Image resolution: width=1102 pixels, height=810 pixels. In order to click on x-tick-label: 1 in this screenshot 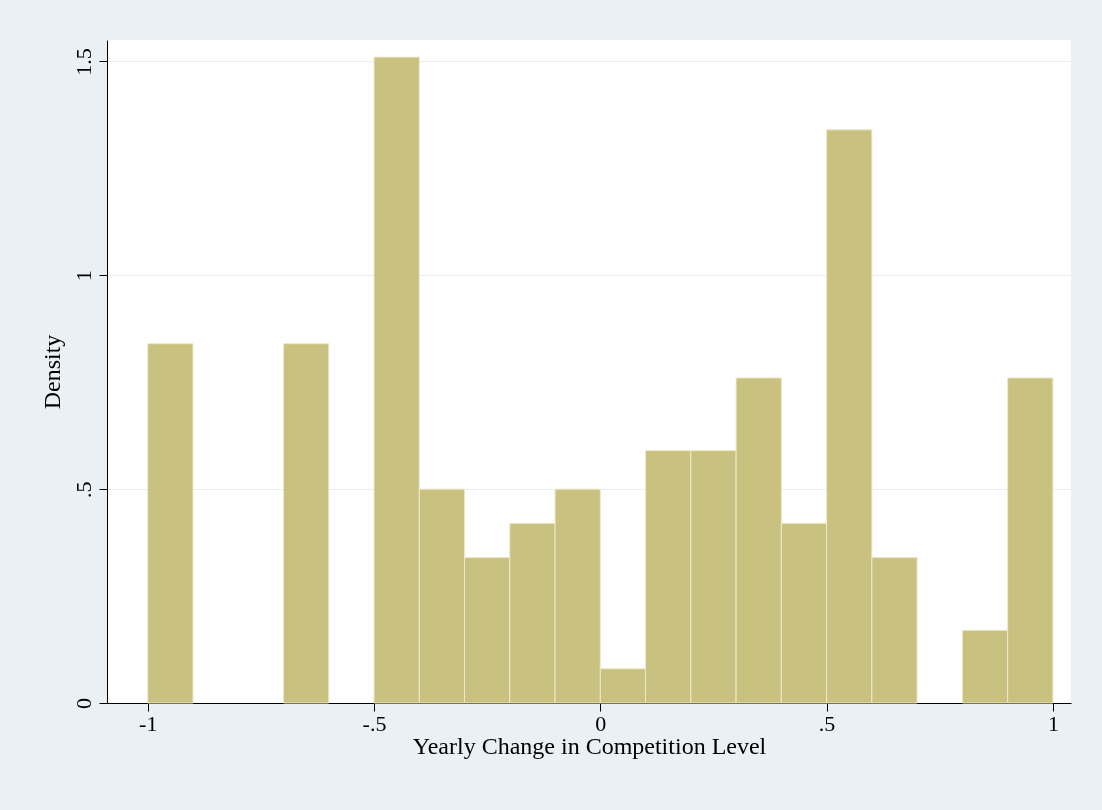, I will do `click(1053, 723)`.